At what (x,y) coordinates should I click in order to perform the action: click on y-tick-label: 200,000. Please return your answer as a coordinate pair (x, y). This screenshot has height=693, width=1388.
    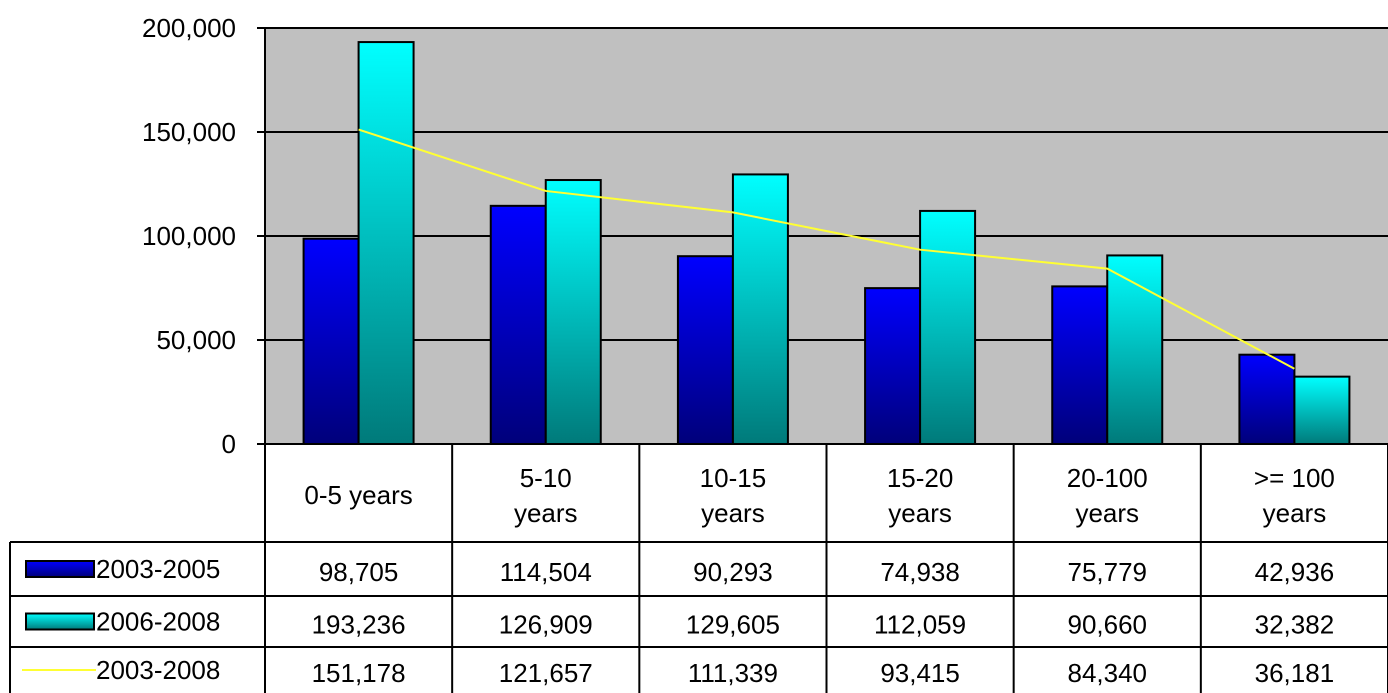
    Looking at the image, I should click on (189, 28).